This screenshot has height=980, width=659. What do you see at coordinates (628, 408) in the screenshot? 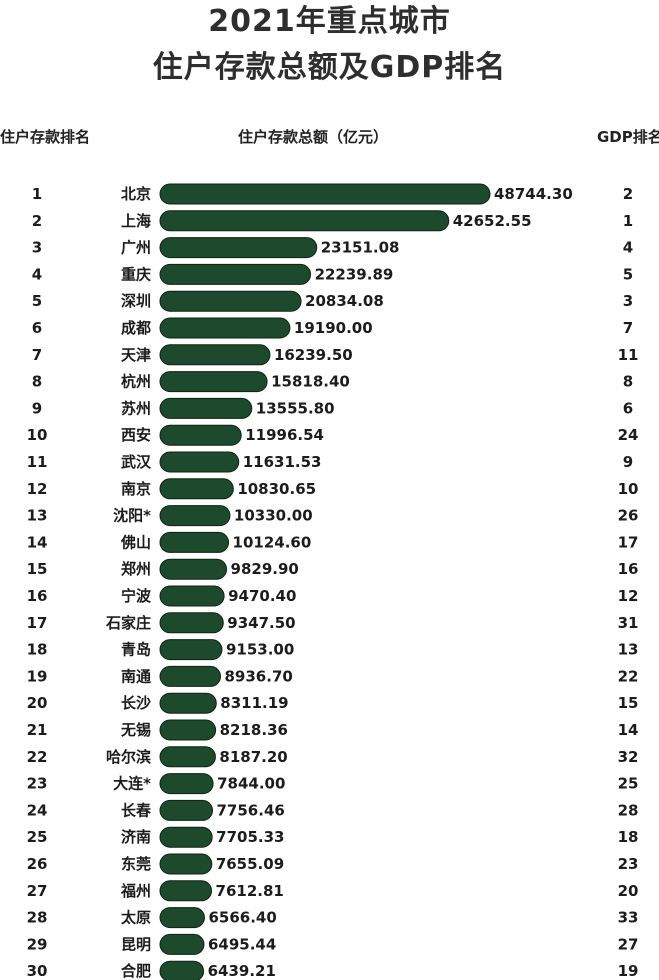
I see `gdp-rank-label: 6` at bounding box center [628, 408].